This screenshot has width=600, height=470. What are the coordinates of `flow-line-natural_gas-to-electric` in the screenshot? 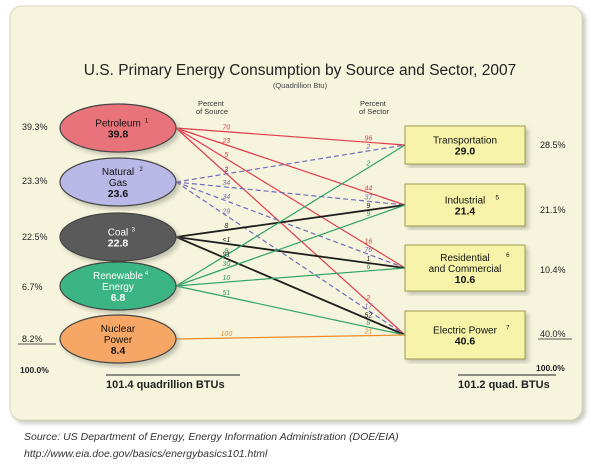 It's located at (290, 258).